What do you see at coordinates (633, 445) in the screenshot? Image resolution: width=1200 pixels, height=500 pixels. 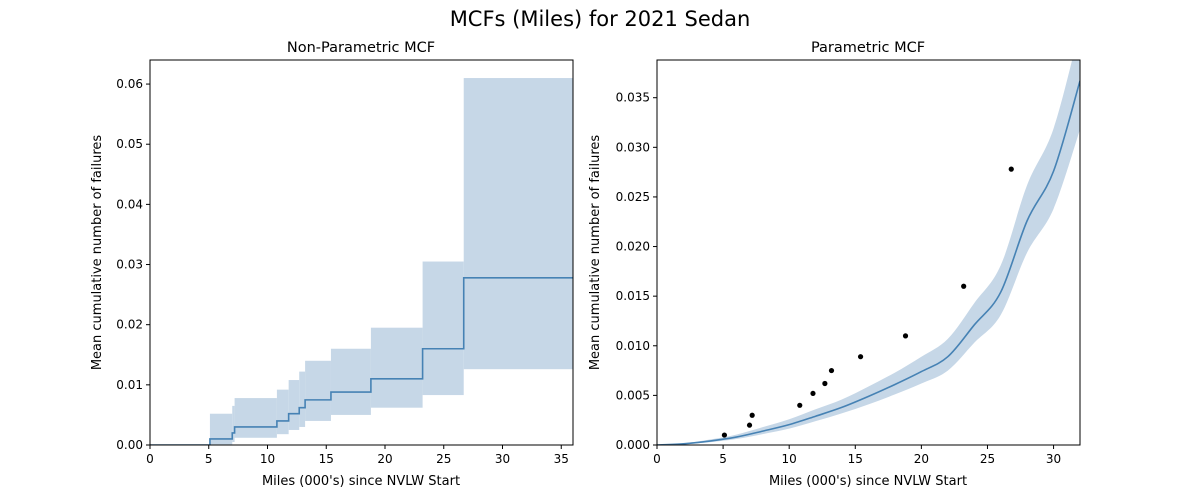 I see `y-tick-label: 0.000` at bounding box center [633, 445].